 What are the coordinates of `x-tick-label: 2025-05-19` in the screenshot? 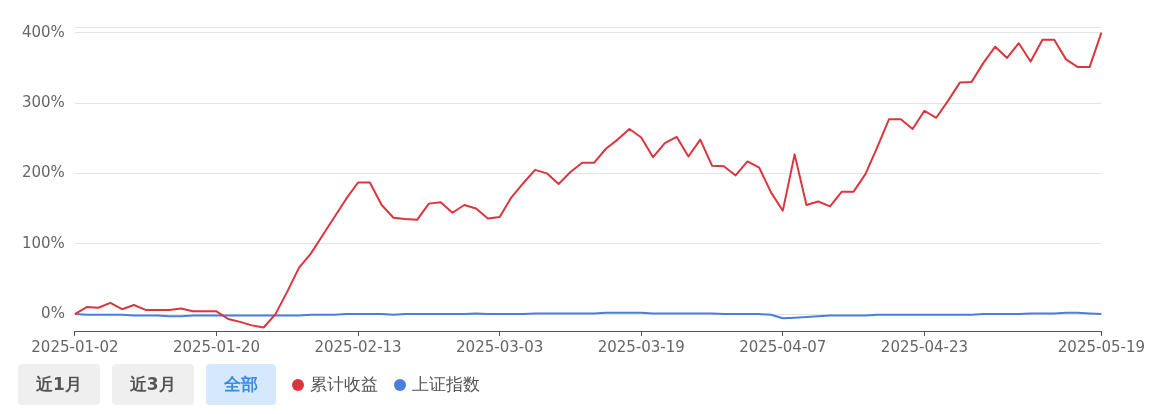 It's located at (1101, 346).